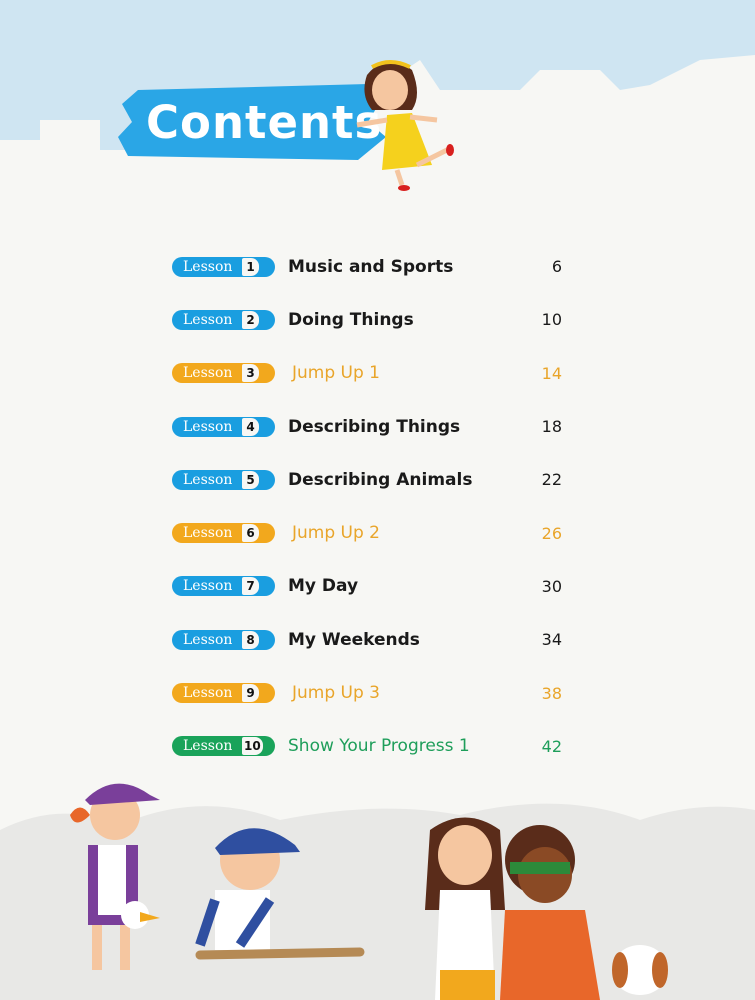 The image size is (755, 1000). I want to click on page-number: 34, so click(551, 640).